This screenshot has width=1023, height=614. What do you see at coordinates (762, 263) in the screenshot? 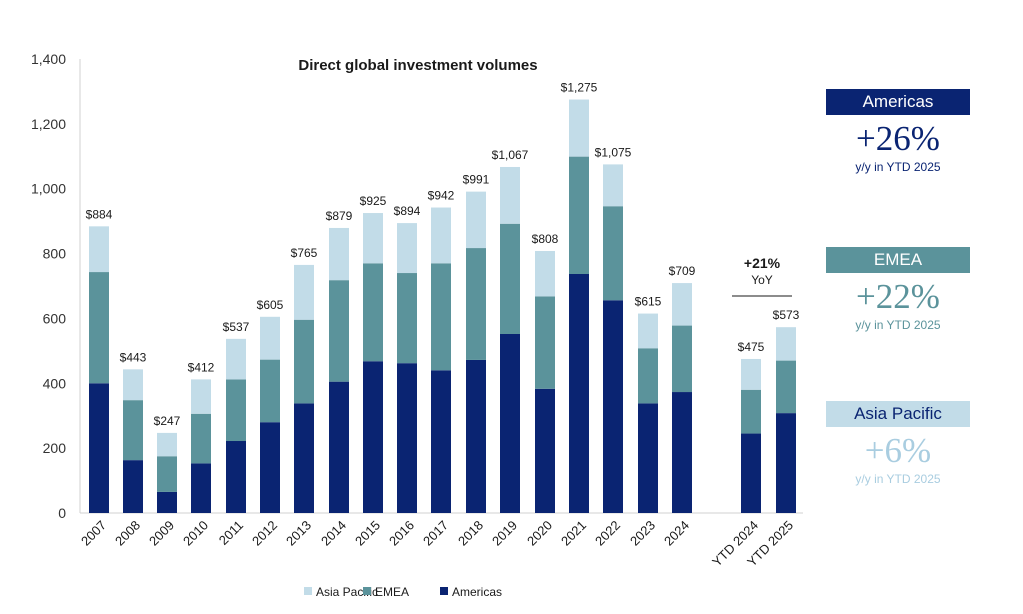
I see `yoy-value: +21%` at bounding box center [762, 263].